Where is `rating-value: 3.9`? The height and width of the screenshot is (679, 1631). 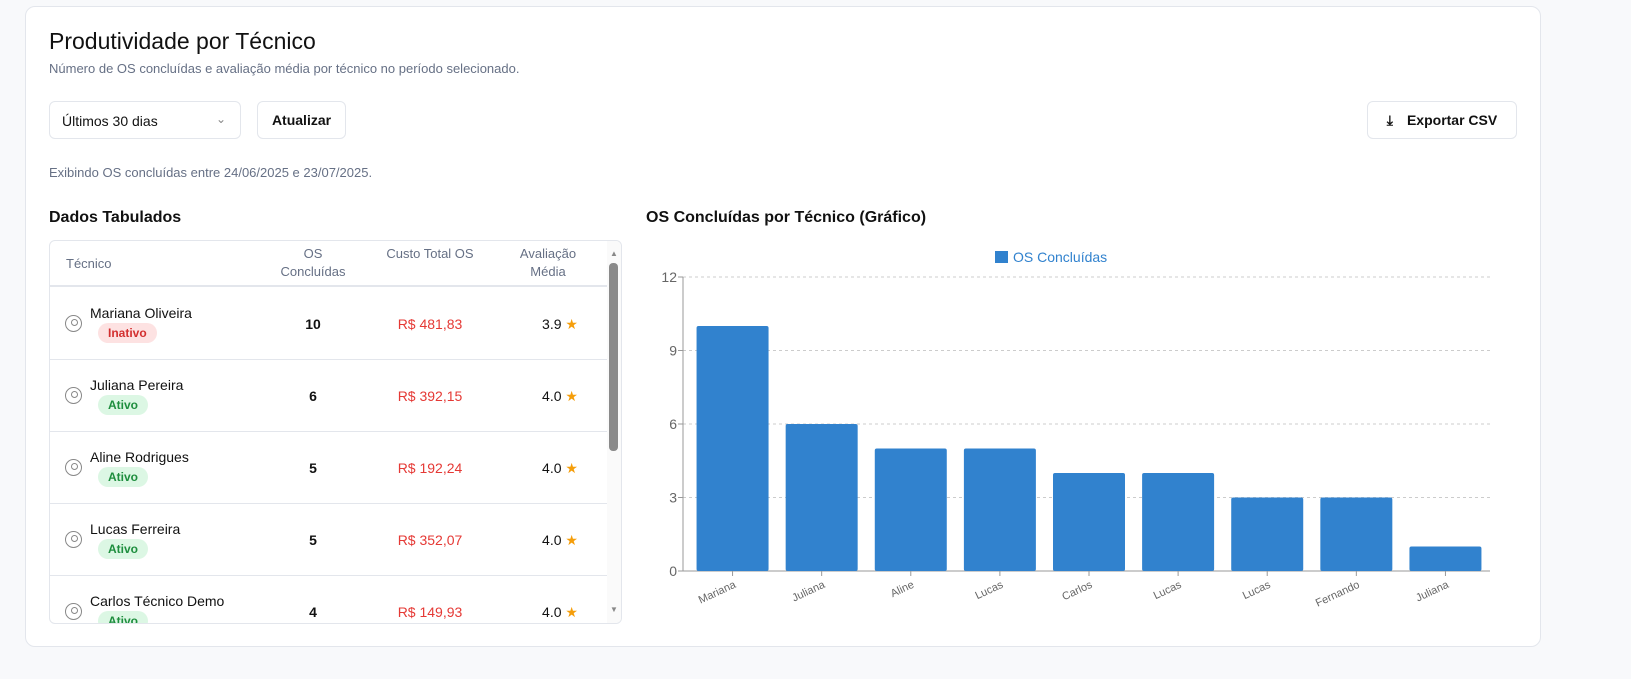
rating-value: 3.9 is located at coordinates (552, 324).